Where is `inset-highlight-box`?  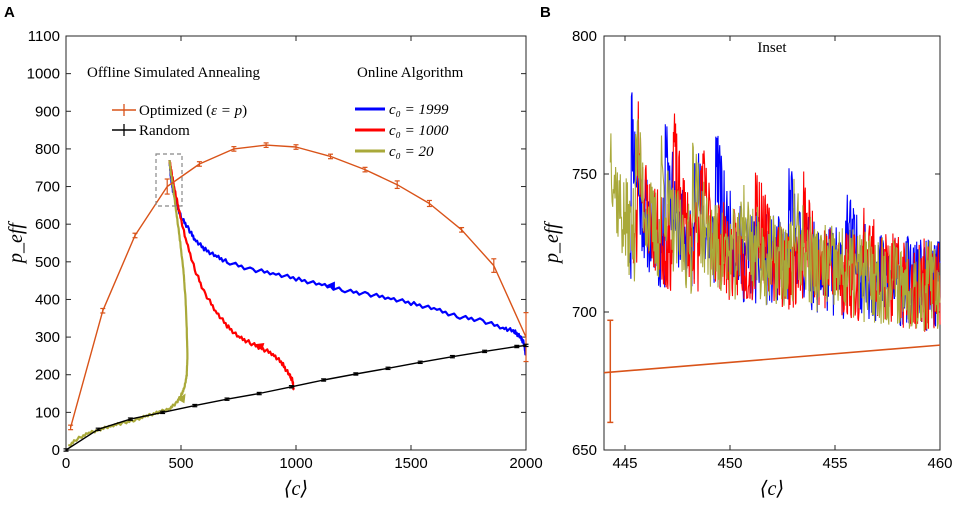 inset-highlight-box is located at coordinates (169, 180).